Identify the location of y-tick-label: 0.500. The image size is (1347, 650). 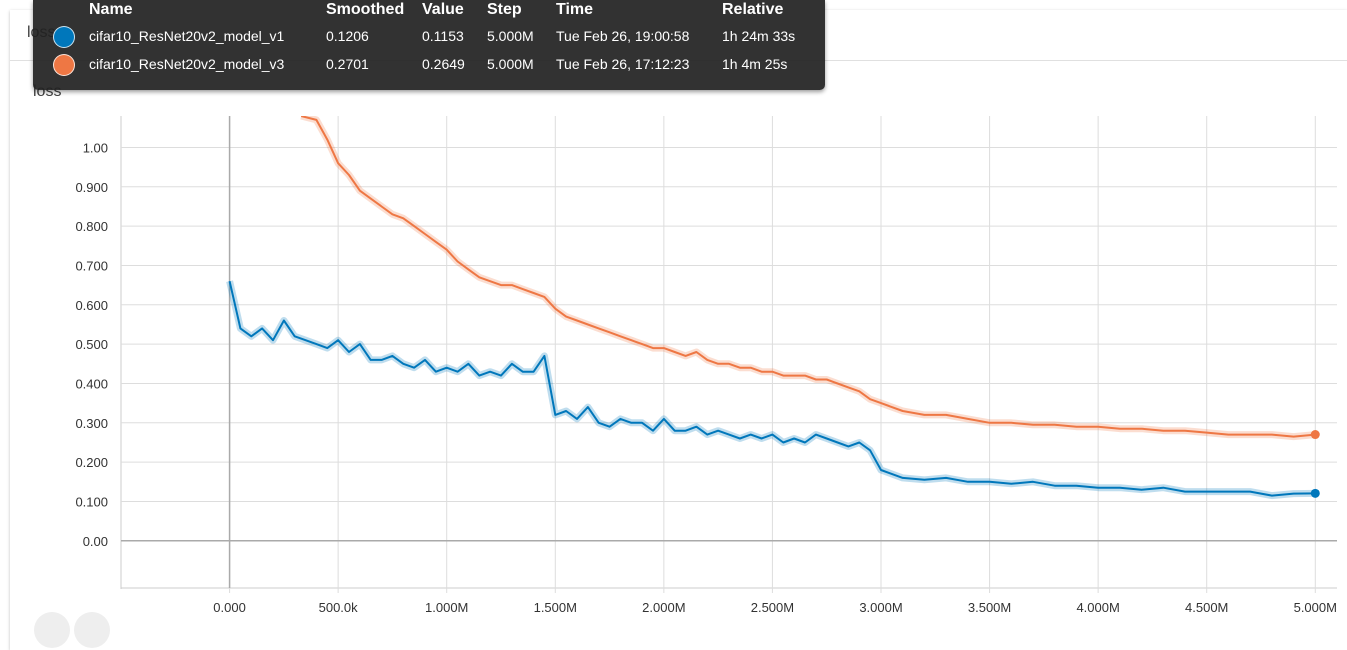
(91, 344).